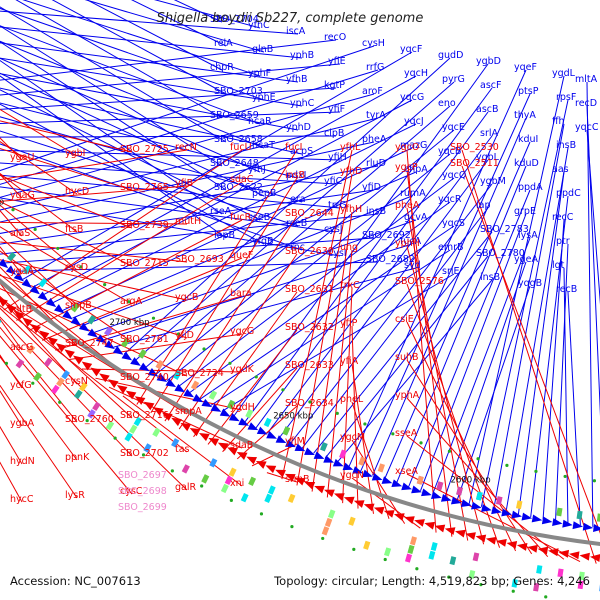 This screenshot has height=600, width=600. I want to click on gene-label: SBO_2761, so click(144, 339).